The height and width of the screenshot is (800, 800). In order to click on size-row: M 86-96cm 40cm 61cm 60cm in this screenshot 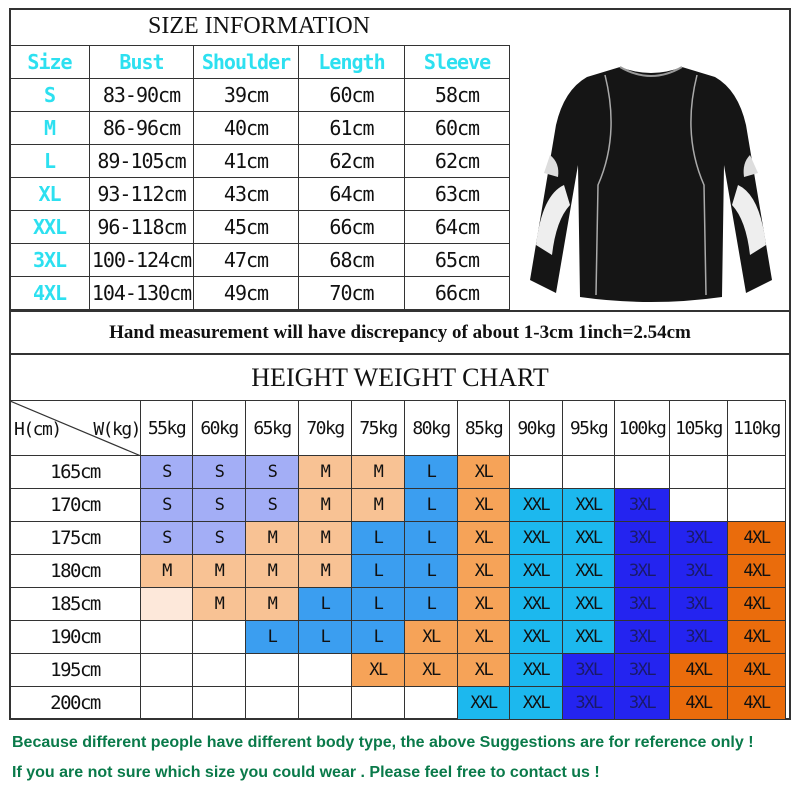, I will do `click(259, 128)`.